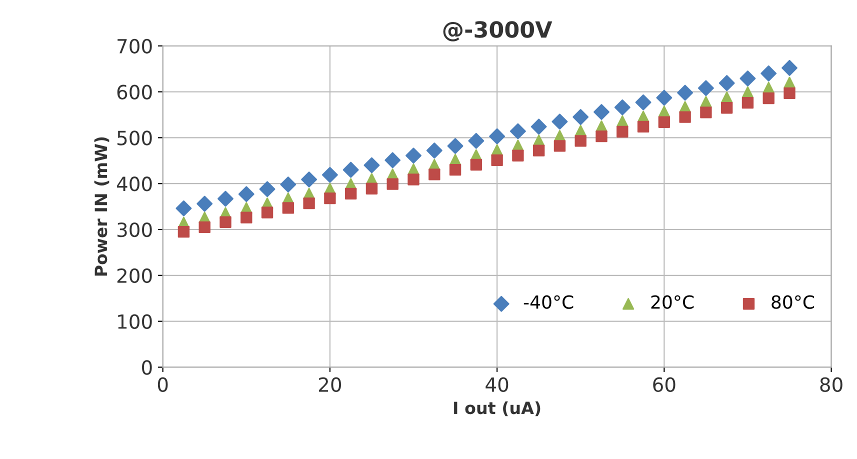 This screenshot has width=857, height=459. I want to click on x-tick-label: 60, so click(664, 384).